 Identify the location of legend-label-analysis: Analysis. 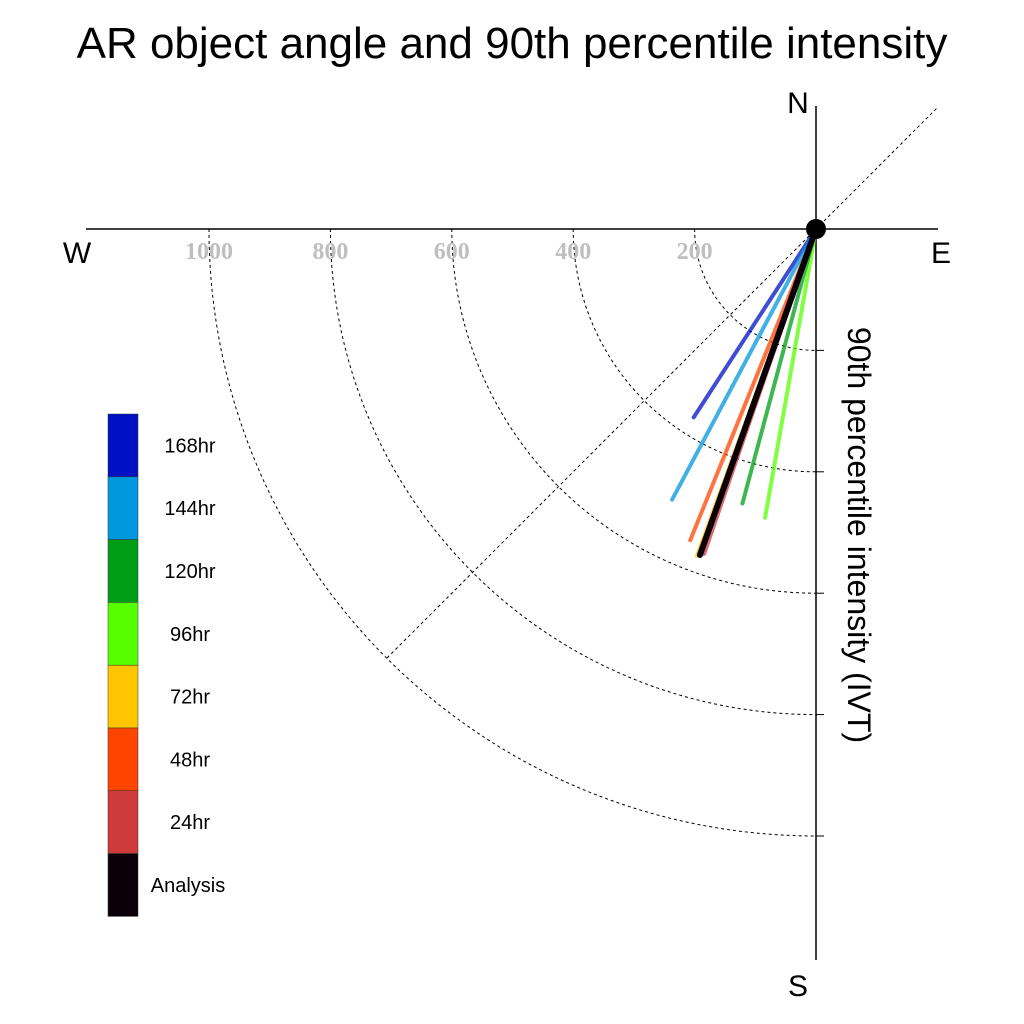
(188, 886).